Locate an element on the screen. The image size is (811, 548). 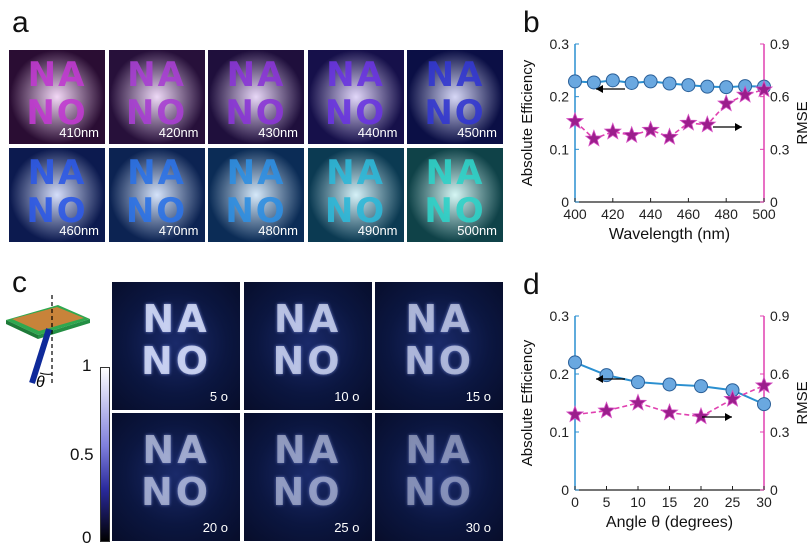
wavelength-label: 490nm is located at coordinates (377, 230).